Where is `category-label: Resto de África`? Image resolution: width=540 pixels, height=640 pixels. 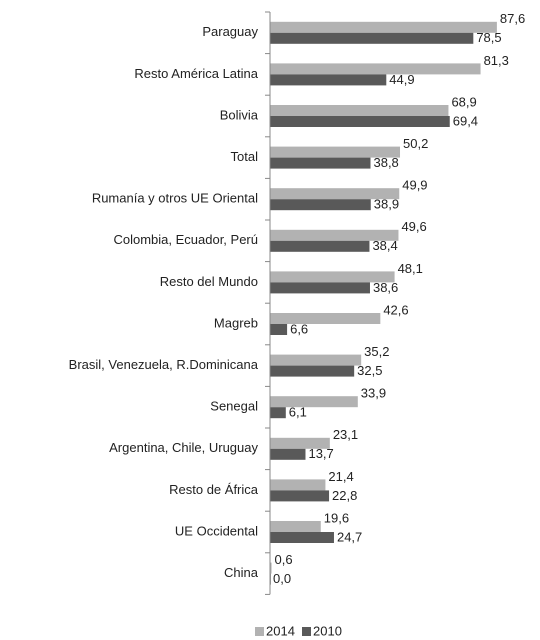
category-label: Resto de África is located at coordinates (214, 489).